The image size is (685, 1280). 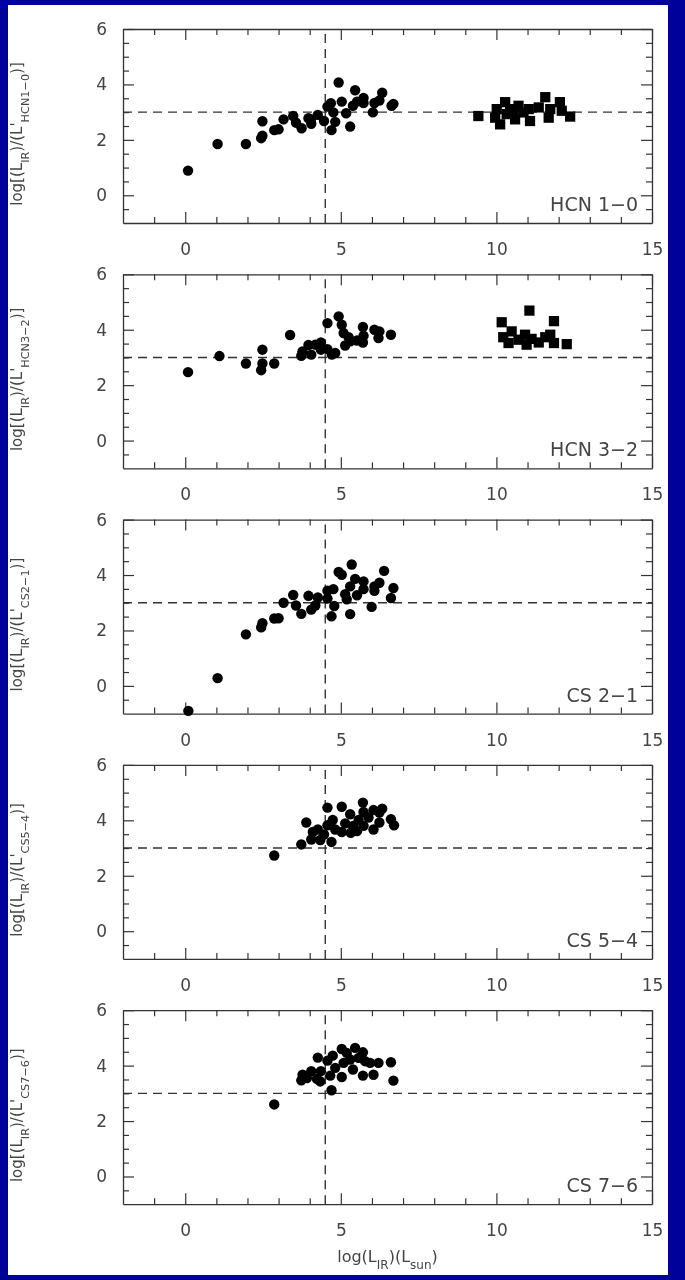 What do you see at coordinates (387, 1260) in the screenshot?
I see `x-axis-title: log(L$_{IR}$)(L$_{sun}$)` at bounding box center [387, 1260].